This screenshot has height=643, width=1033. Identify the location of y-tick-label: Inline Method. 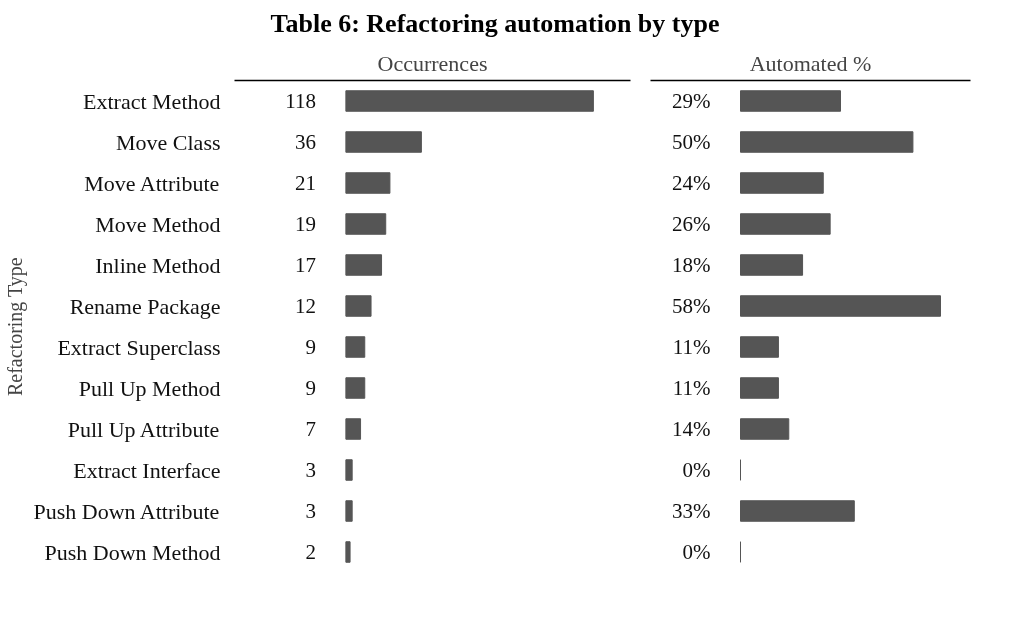
(158, 265).